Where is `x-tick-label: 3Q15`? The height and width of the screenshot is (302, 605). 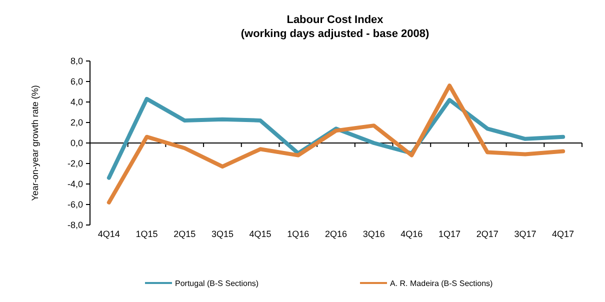 x-tick-label: 3Q15 is located at coordinates (222, 234).